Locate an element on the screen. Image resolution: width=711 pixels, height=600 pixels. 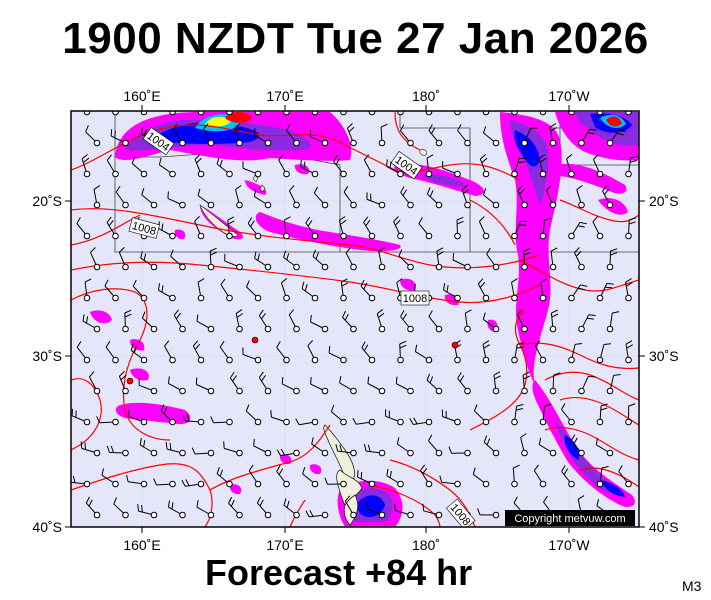
lat-labels-left: 20˚S 30˚S 40˚S is located at coordinates (47, 364).